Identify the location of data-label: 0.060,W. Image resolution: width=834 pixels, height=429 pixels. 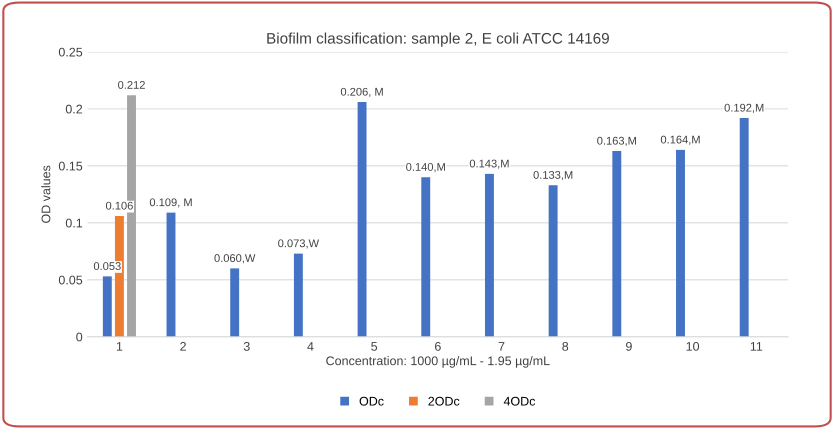
(235, 259).